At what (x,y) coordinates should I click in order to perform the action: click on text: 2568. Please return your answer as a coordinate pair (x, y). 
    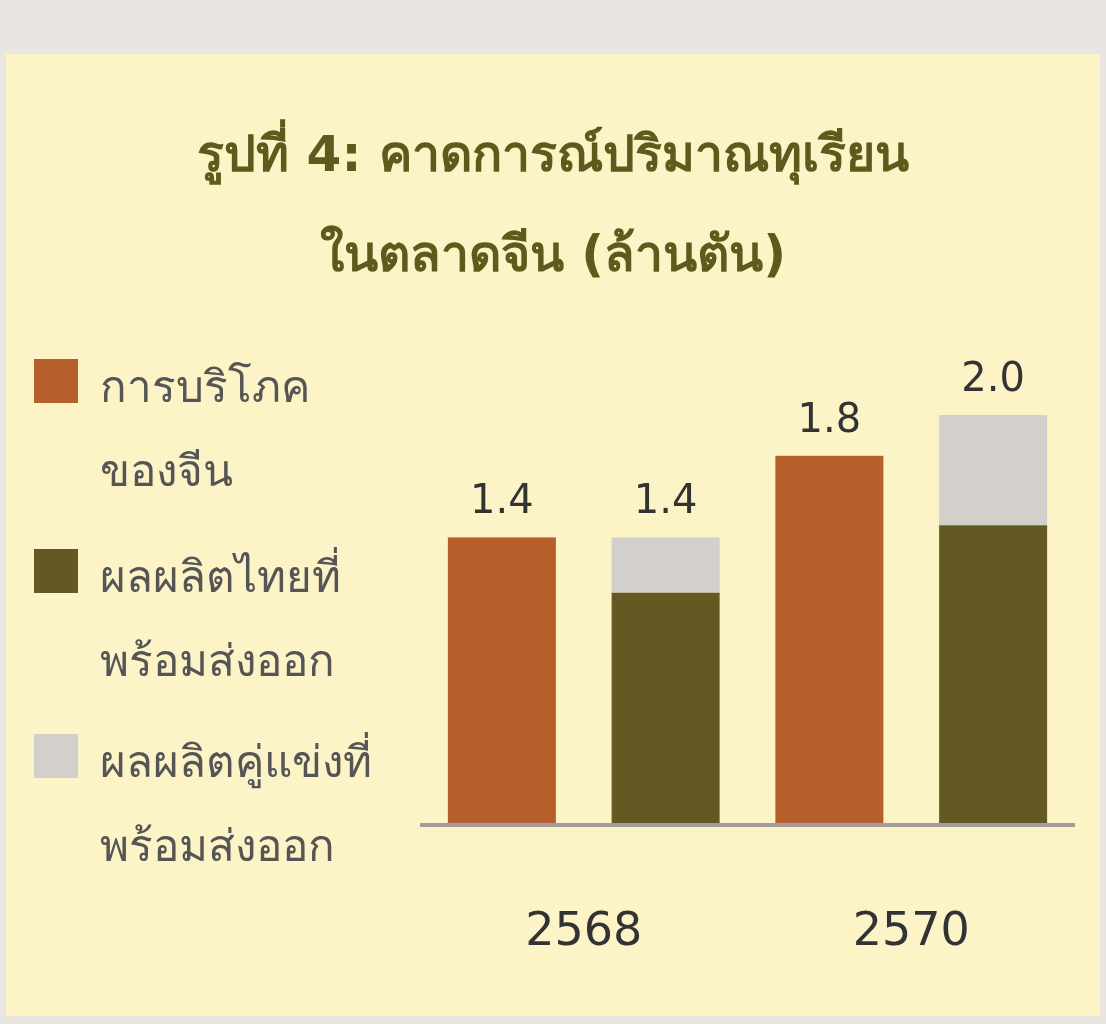
    Looking at the image, I should click on (584, 929).